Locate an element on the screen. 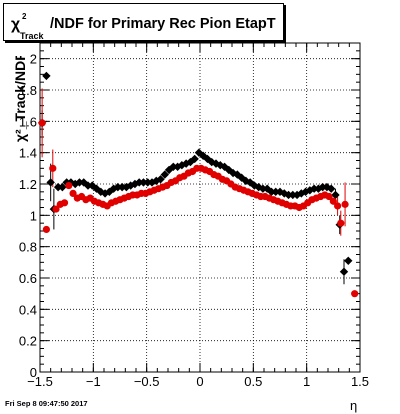 The image size is (400, 414). x-tick-label: −0.5 is located at coordinates (147, 381).